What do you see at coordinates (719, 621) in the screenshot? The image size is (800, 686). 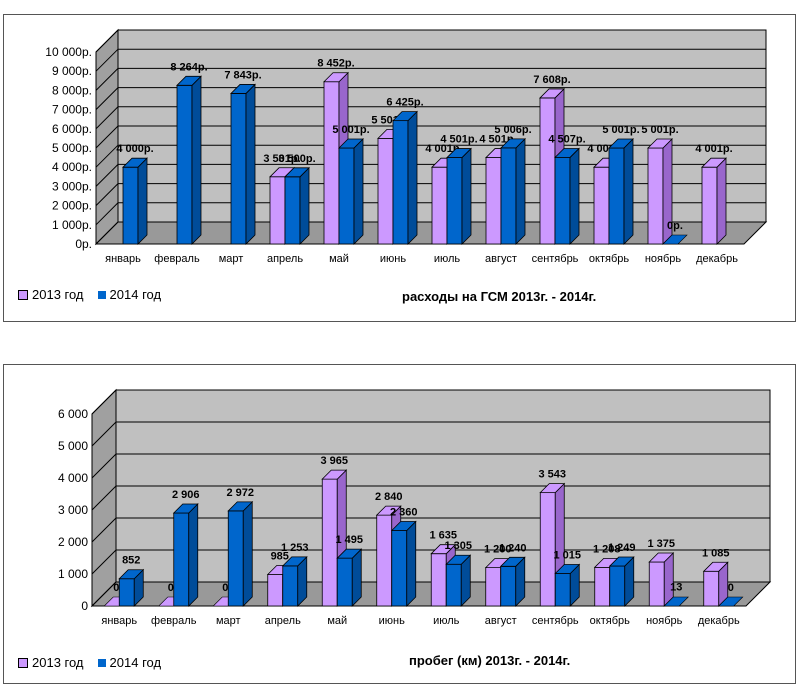 I see `x-tick-label: декабрь` at bounding box center [719, 621].